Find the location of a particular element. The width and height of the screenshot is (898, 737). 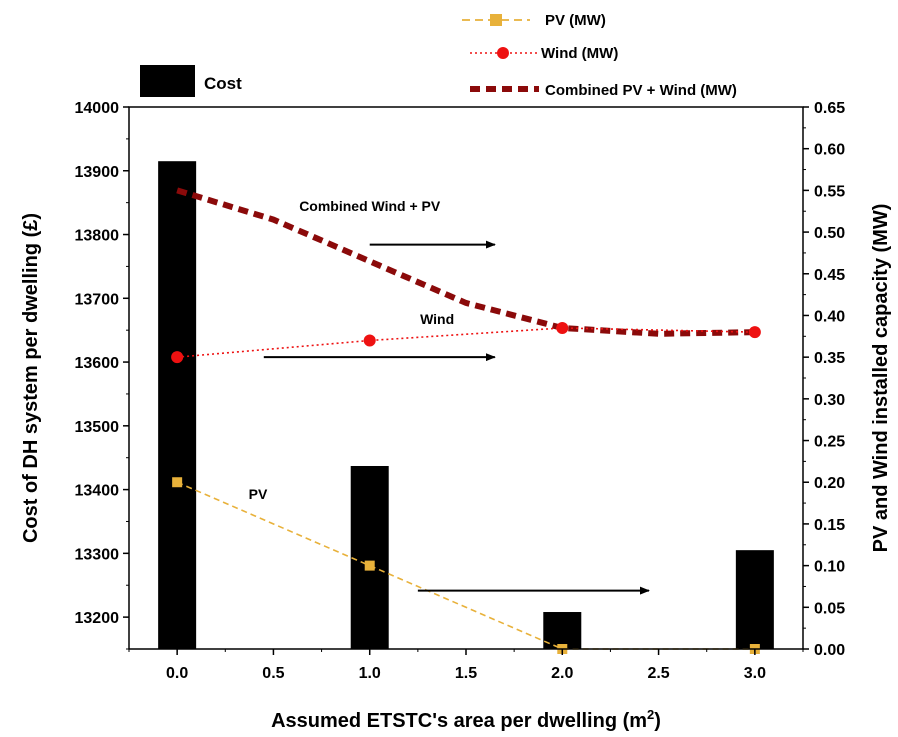

legend-pv-marker is located at coordinates (496, 20).